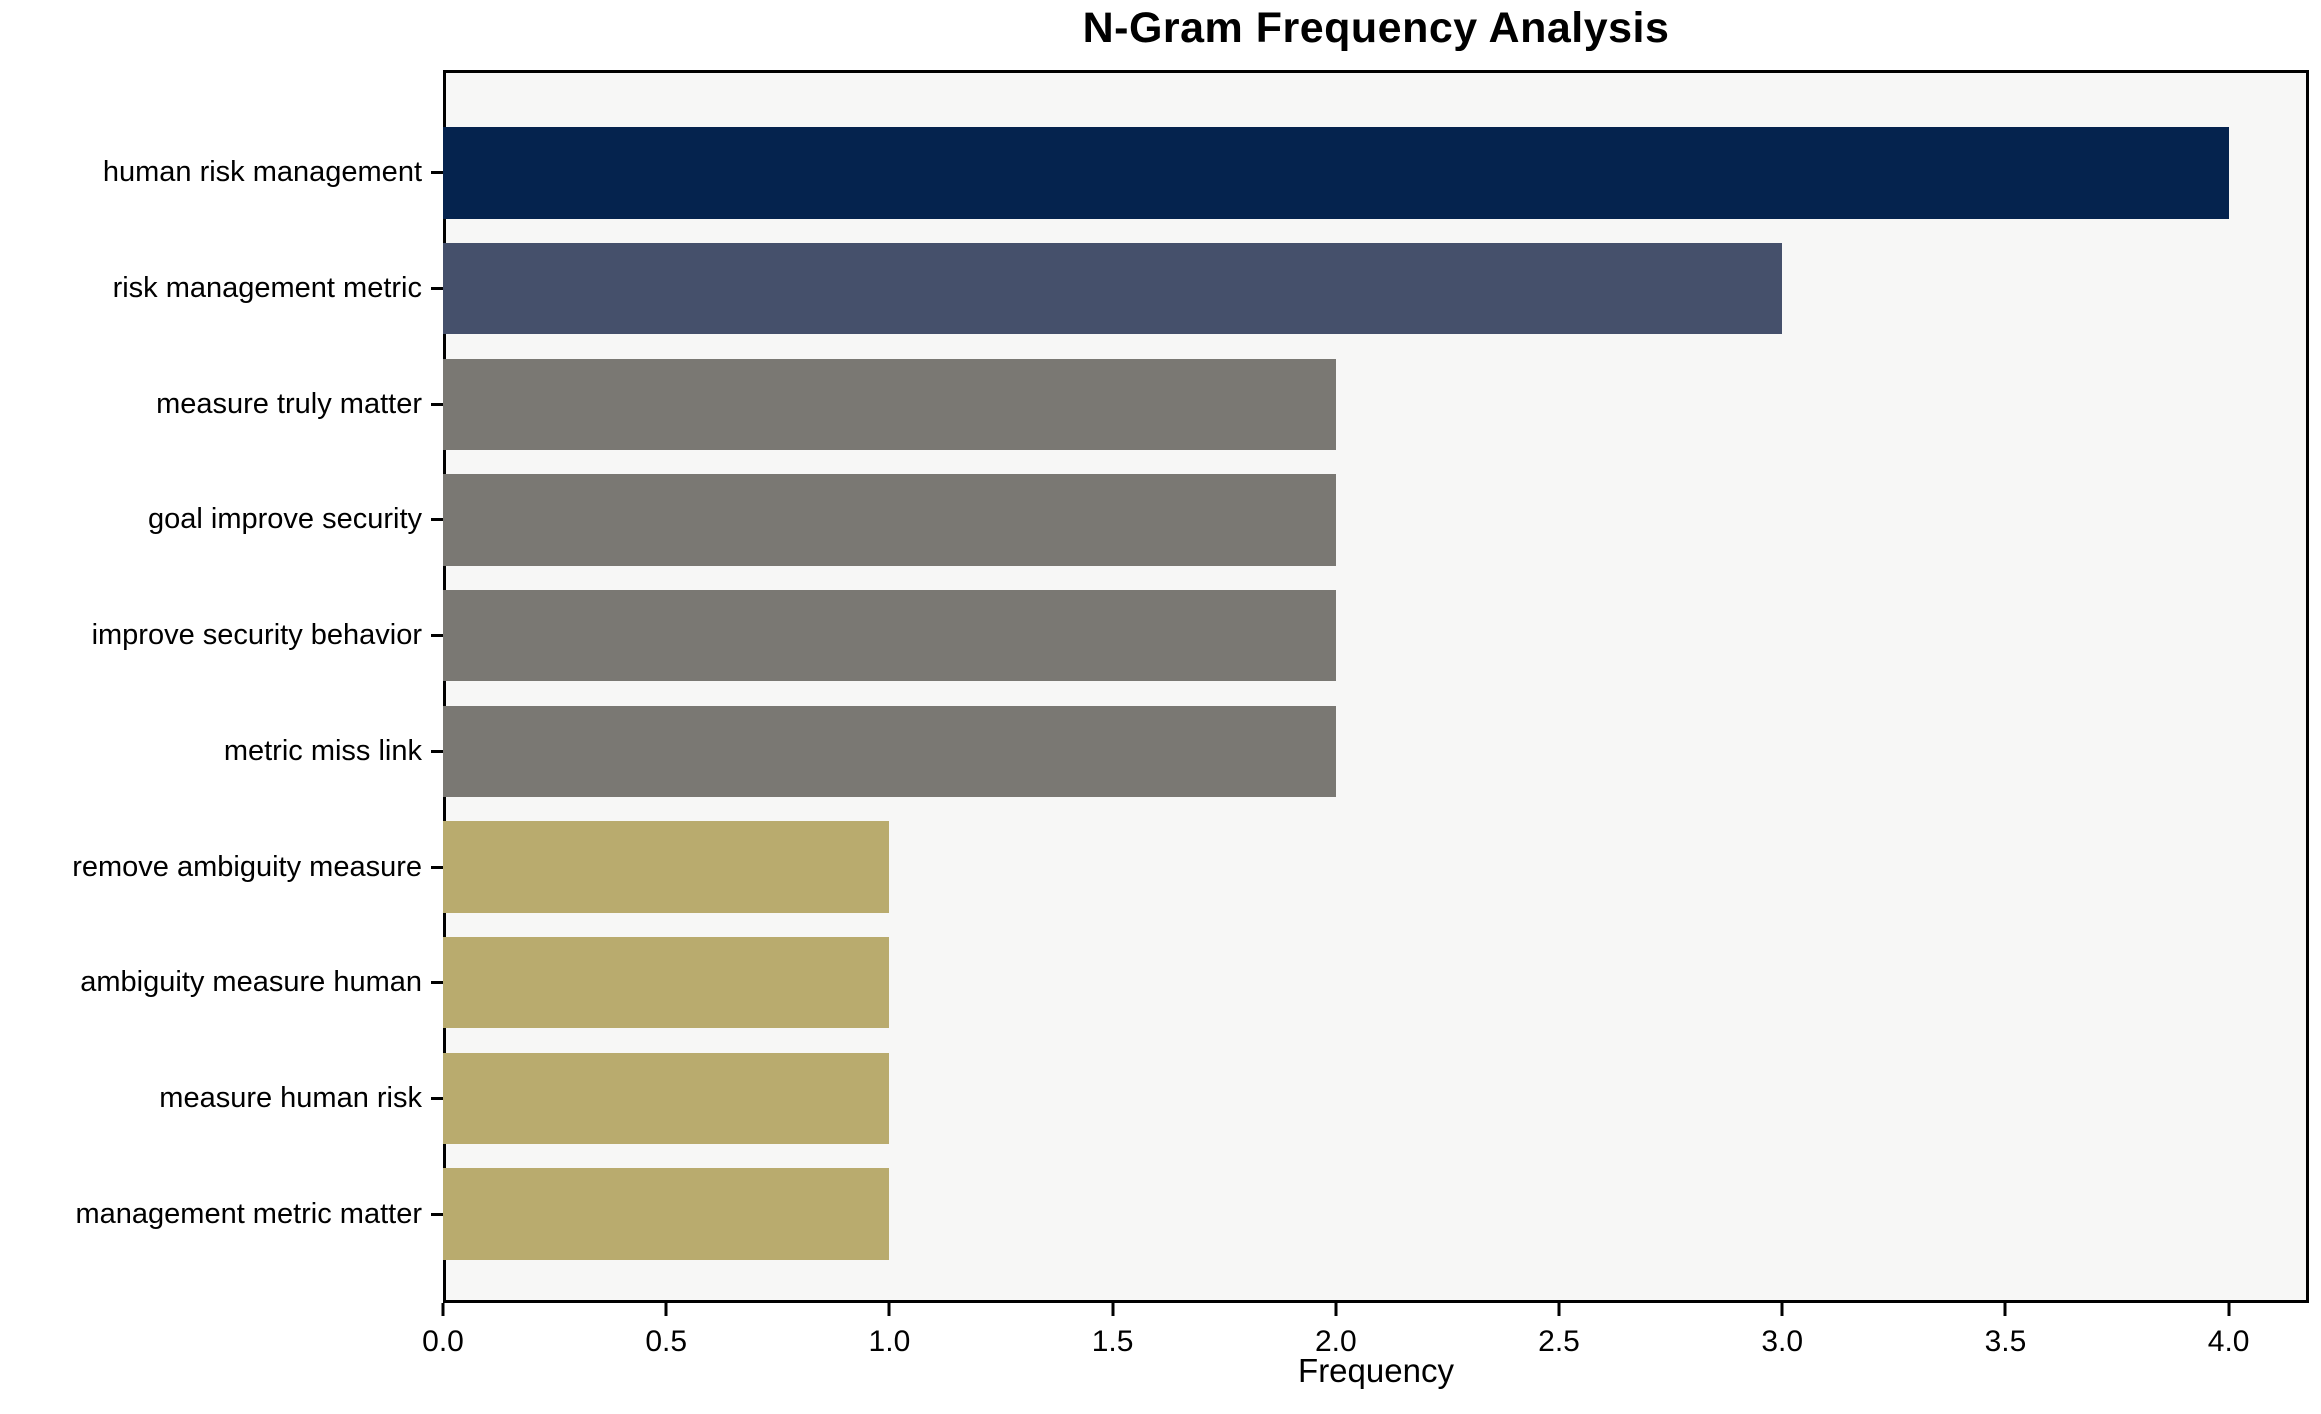 The image size is (2321, 1414). What do you see at coordinates (2228, 1341) in the screenshot?
I see `x-tick-label: 4.0` at bounding box center [2228, 1341].